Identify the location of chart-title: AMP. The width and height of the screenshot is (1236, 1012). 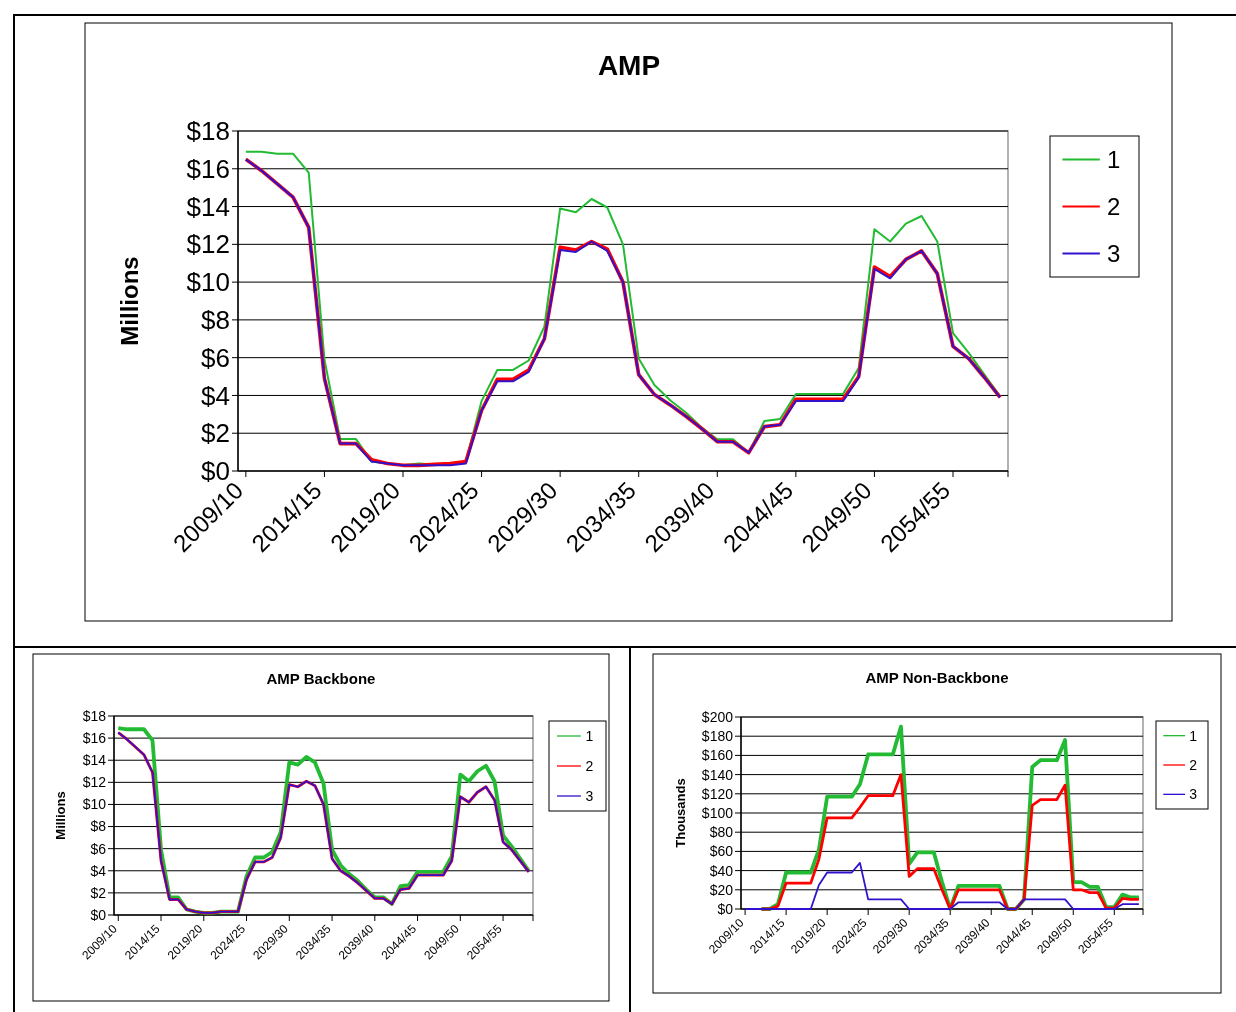
(629, 65).